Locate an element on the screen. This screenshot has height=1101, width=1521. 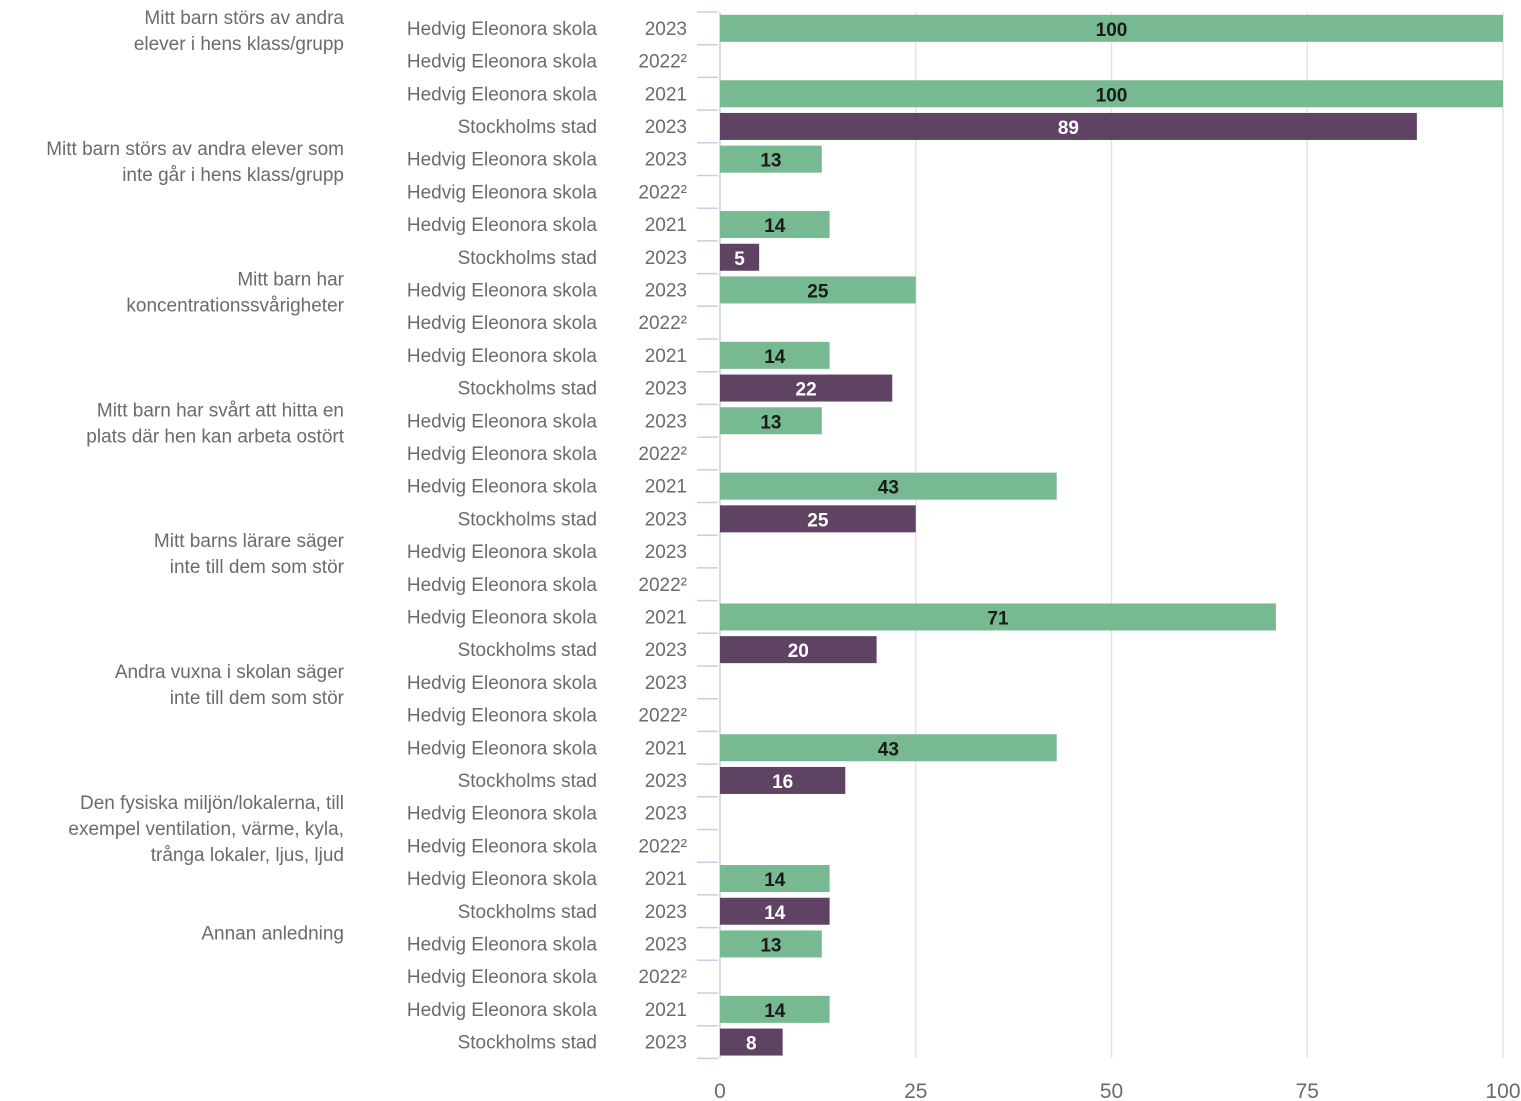
bar-value-label: 16 is located at coordinates (782, 782).